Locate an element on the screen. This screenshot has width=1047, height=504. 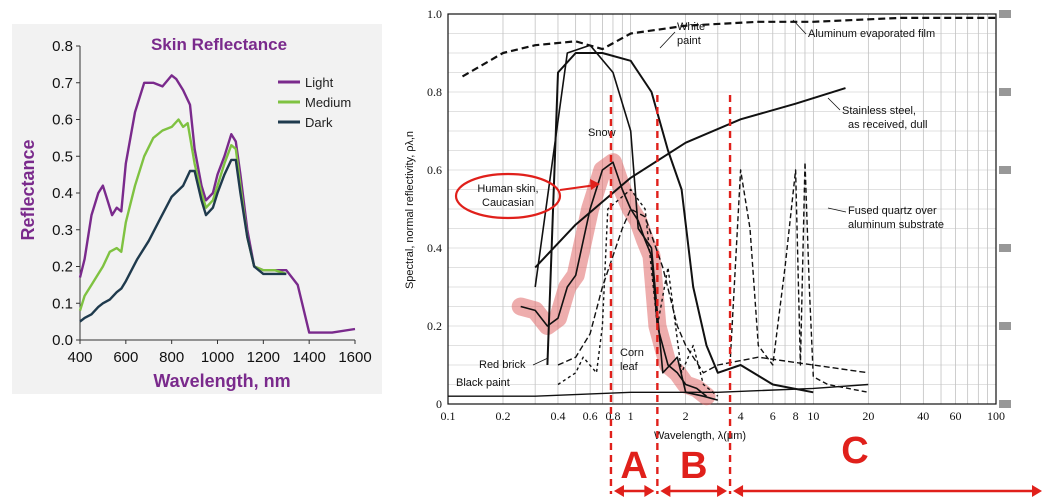
annotation-white-leader is located at coordinates (667, 40).